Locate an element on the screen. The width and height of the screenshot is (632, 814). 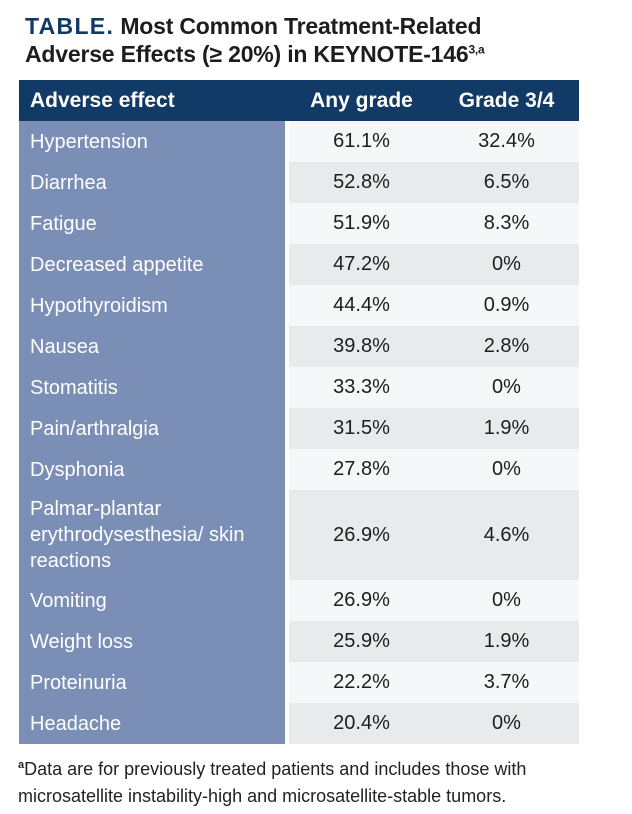
grade-3-4-cell: 4.6% is located at coordinates (506, 534).